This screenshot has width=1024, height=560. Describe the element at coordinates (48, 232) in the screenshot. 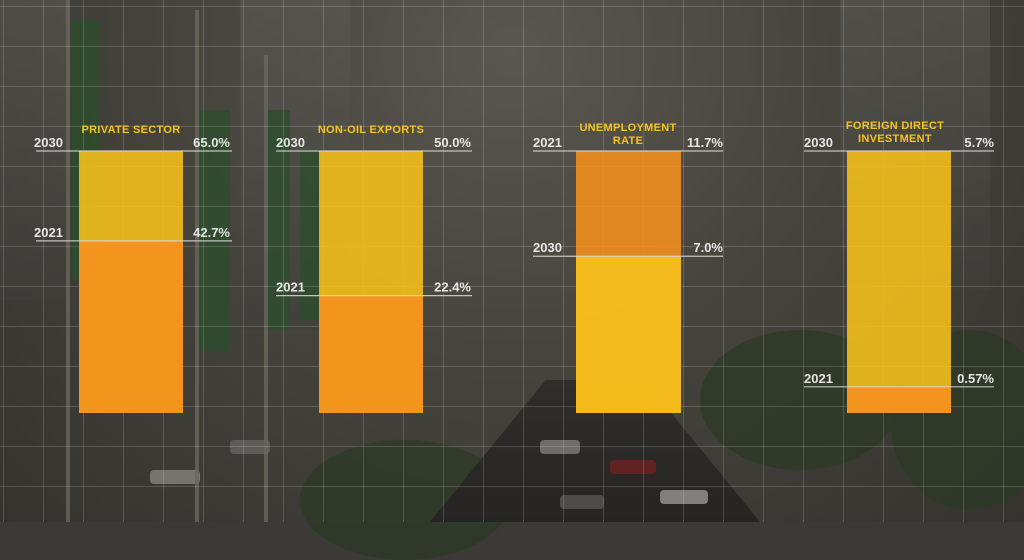

I see `year-label-private-sector-2021: 2021` at that location.